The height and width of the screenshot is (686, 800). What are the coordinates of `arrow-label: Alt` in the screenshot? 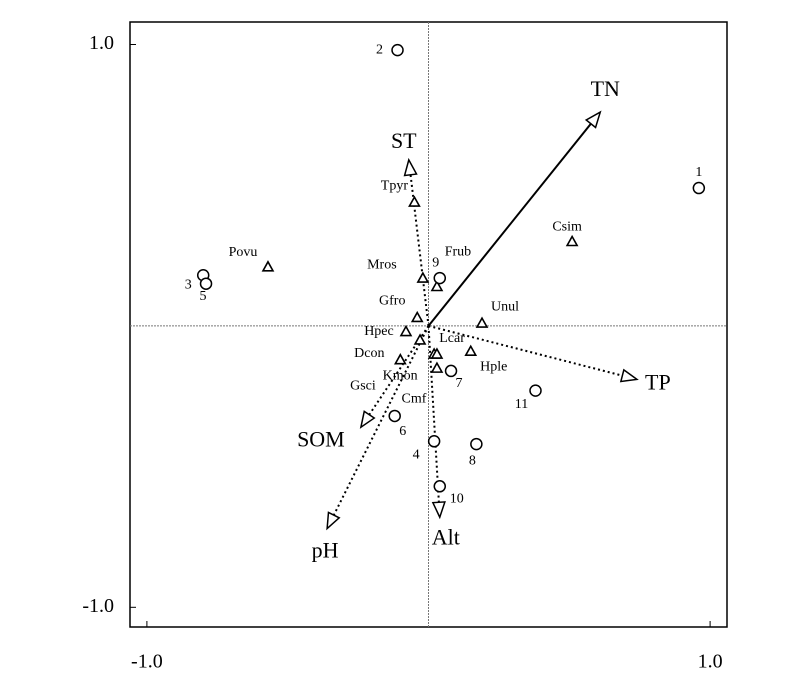 It's located at (446, 536).